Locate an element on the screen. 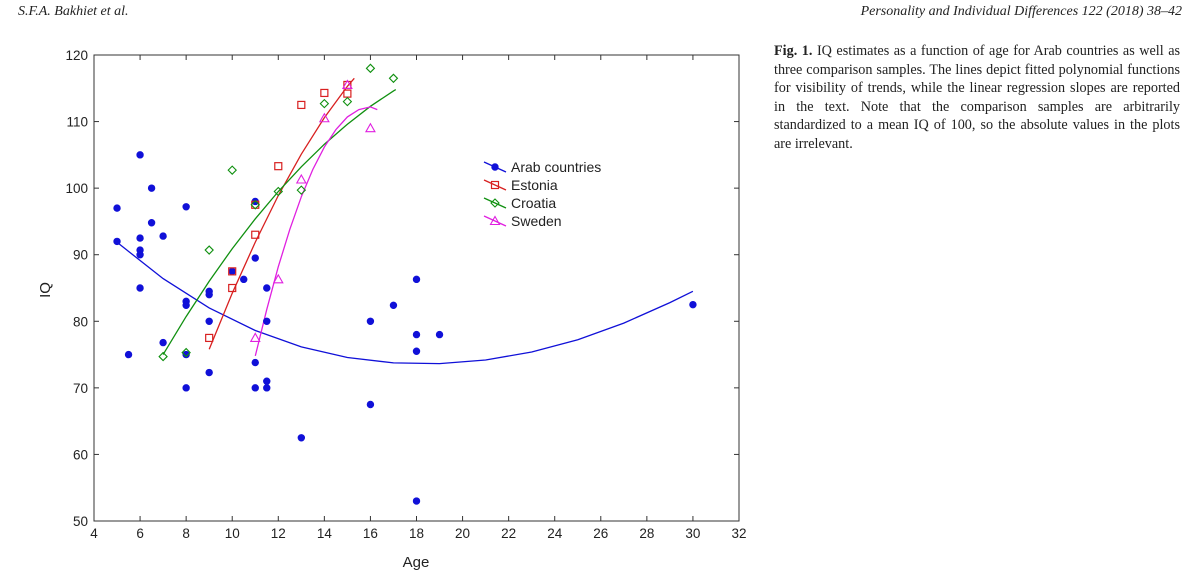 The image size is (1200, 583). caption-figure-label: Fig. 1. is located at coordinates (793, 51).